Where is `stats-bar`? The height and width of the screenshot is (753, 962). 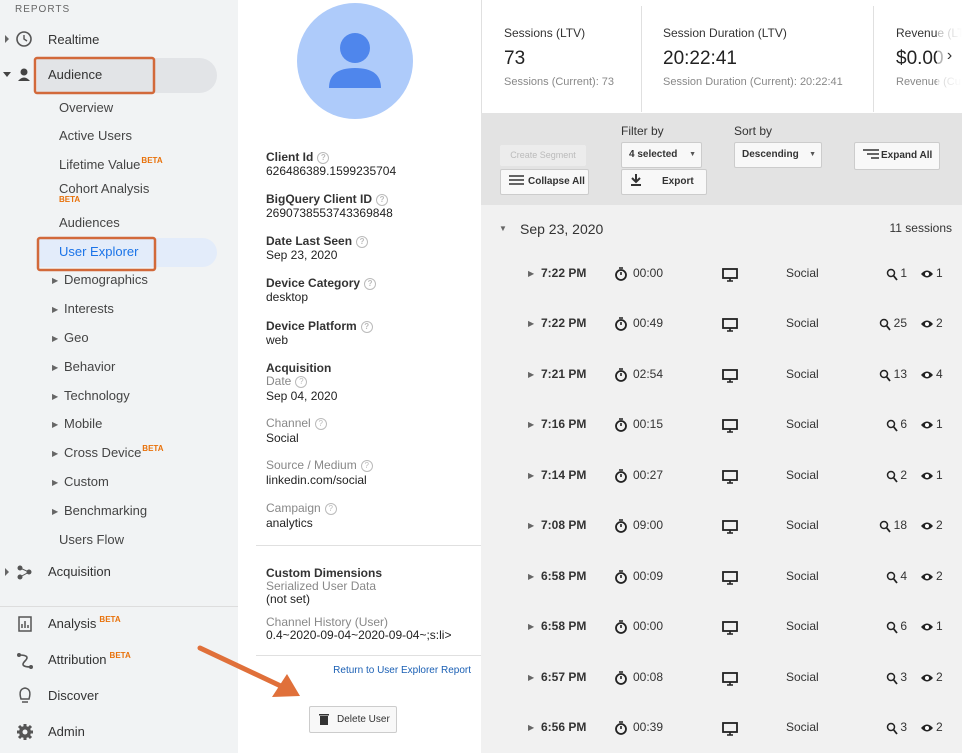
stats-bar is located at coordinates (721, 56).